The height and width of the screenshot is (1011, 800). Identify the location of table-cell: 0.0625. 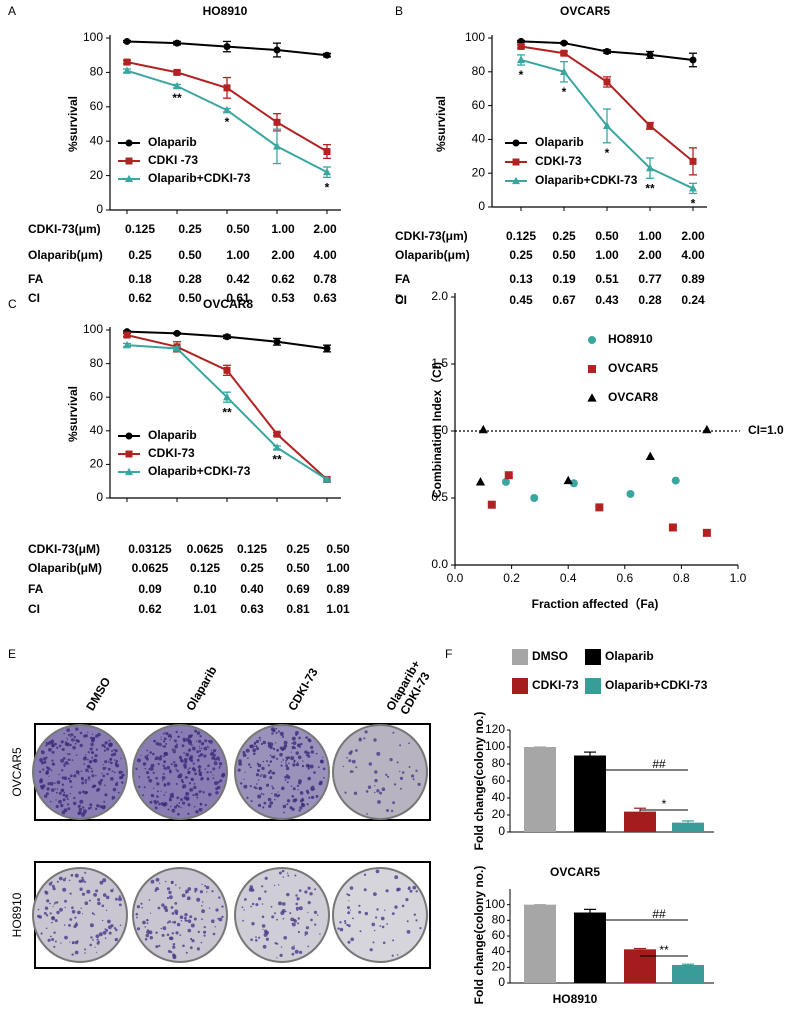
(205, 549).